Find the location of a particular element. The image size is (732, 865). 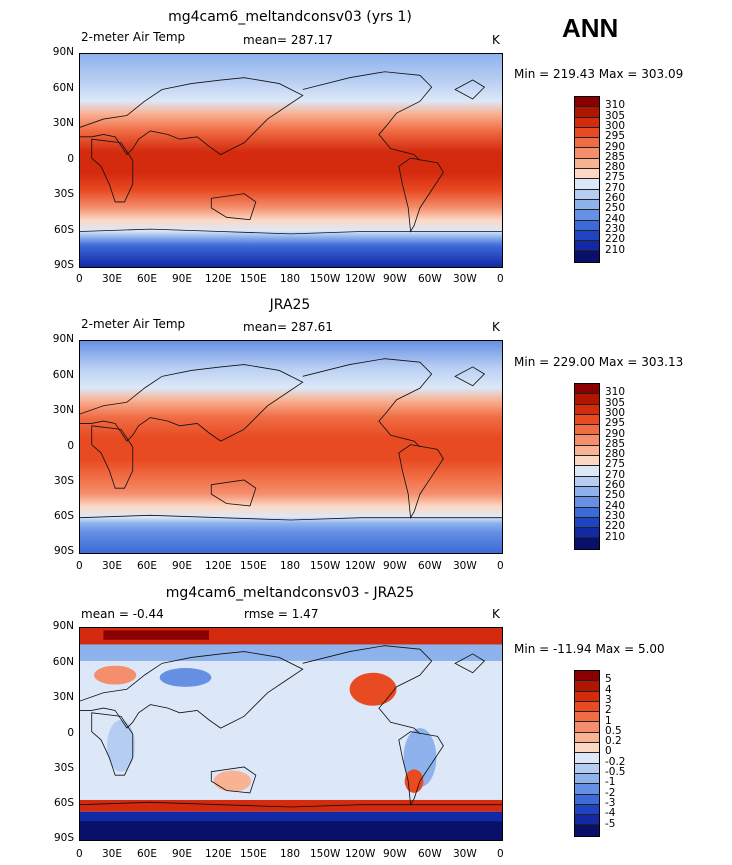

colorbar-label: 0.5 is located at coordinates (613, 730).